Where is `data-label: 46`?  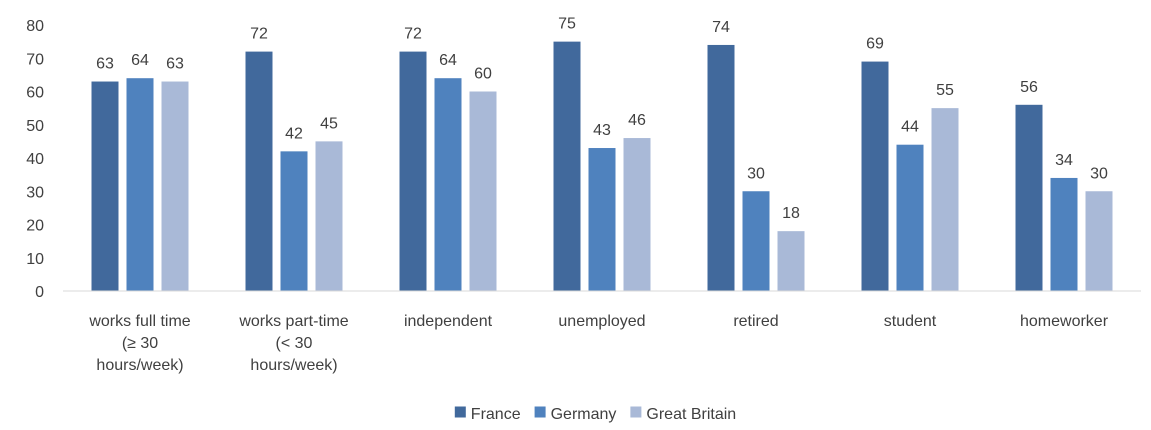
data-label: 46 is located at coordinates (637, 120).